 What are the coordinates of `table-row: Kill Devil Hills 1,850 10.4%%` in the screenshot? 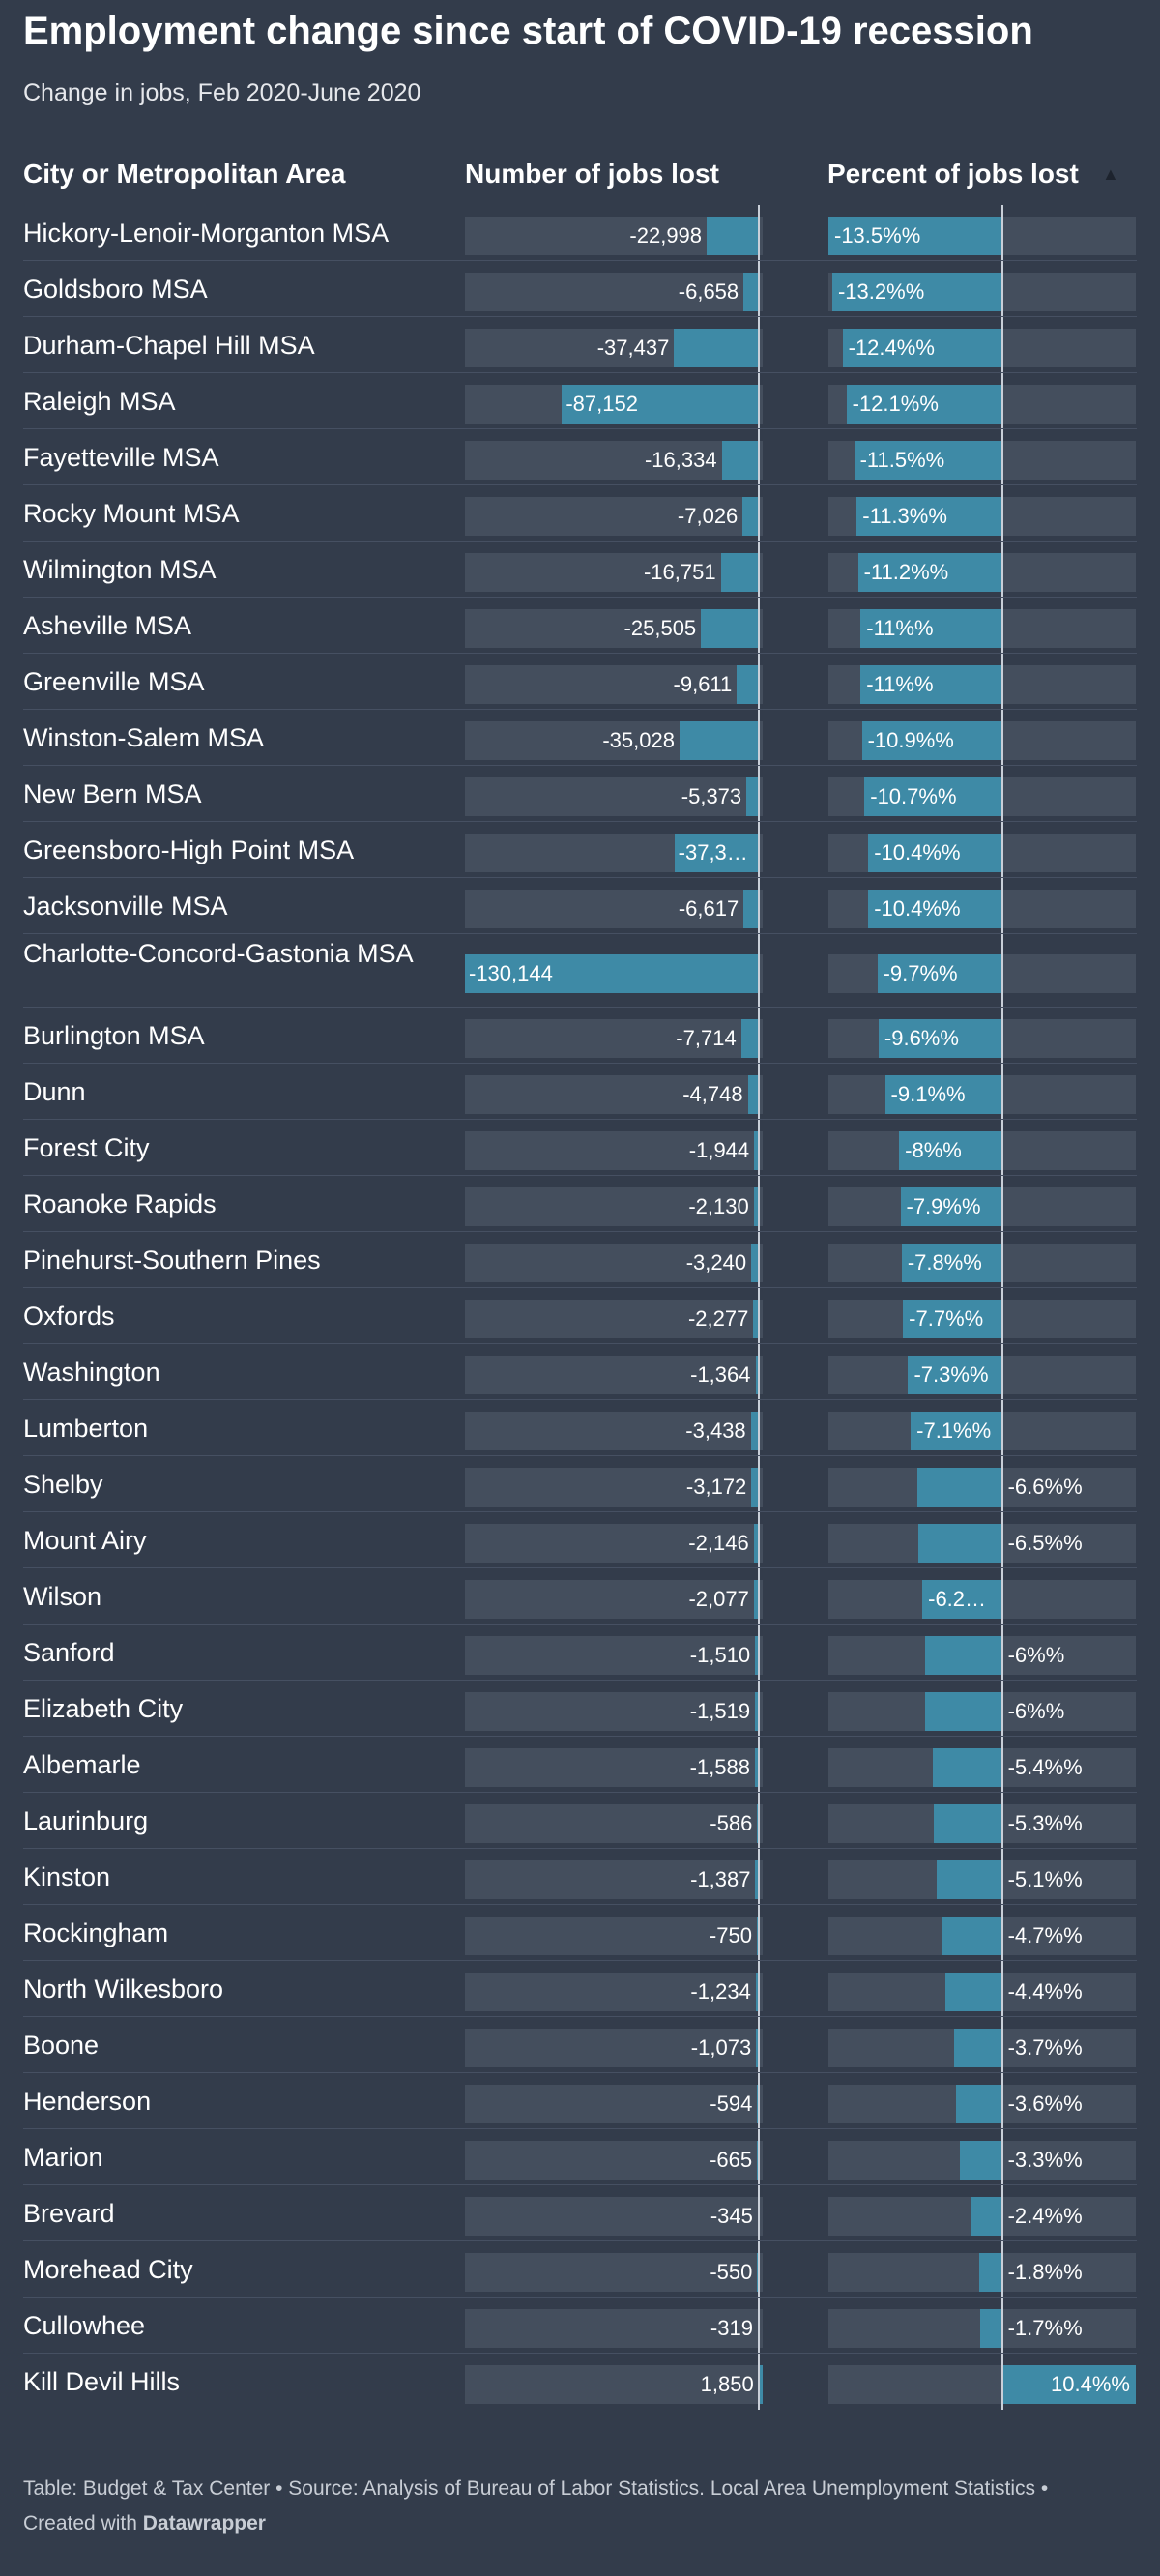 It's located at (580, 2382).